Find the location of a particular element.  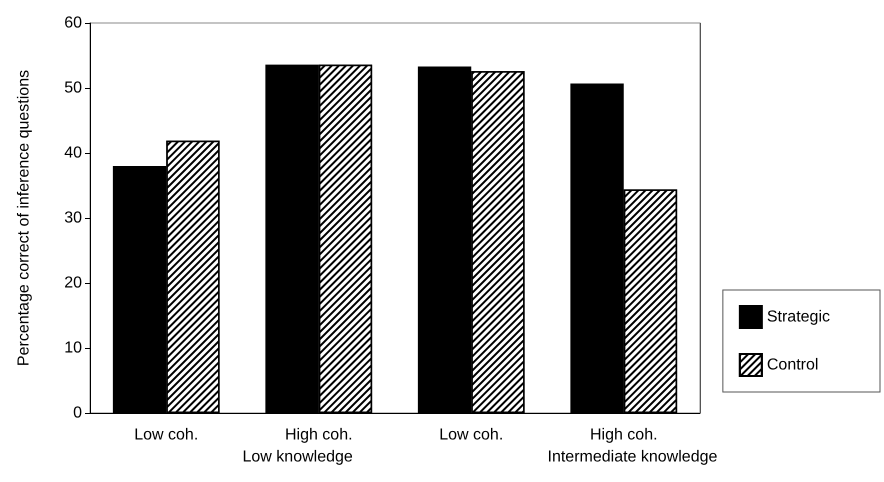

y-tick-label: 30 is located at coordinates (73, 218).